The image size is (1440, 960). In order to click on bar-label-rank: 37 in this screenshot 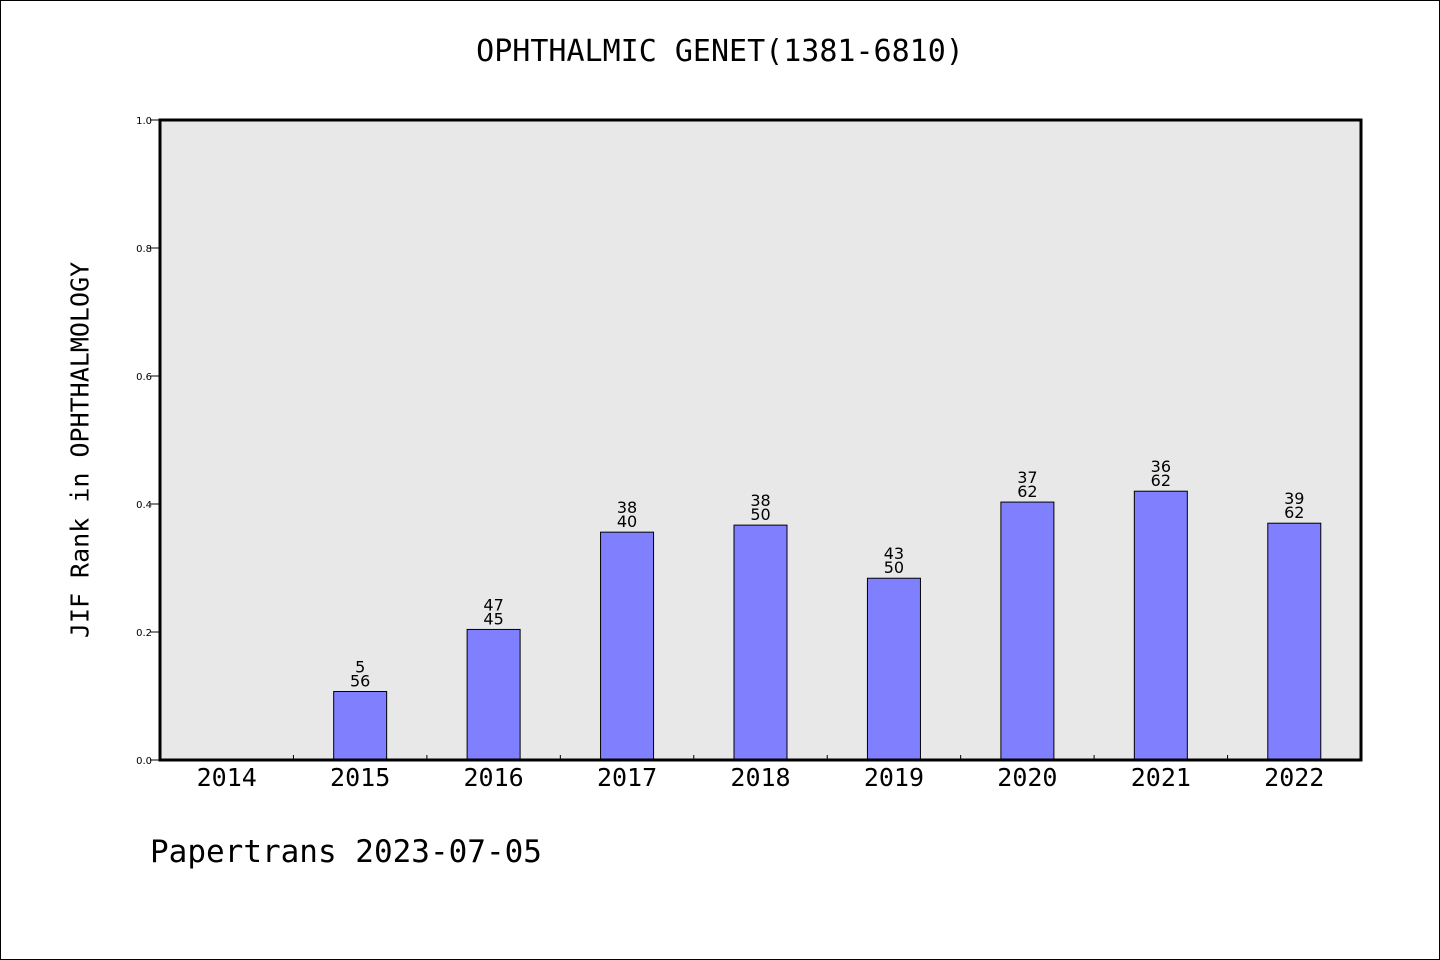, I will do `click(1027, 477)`.